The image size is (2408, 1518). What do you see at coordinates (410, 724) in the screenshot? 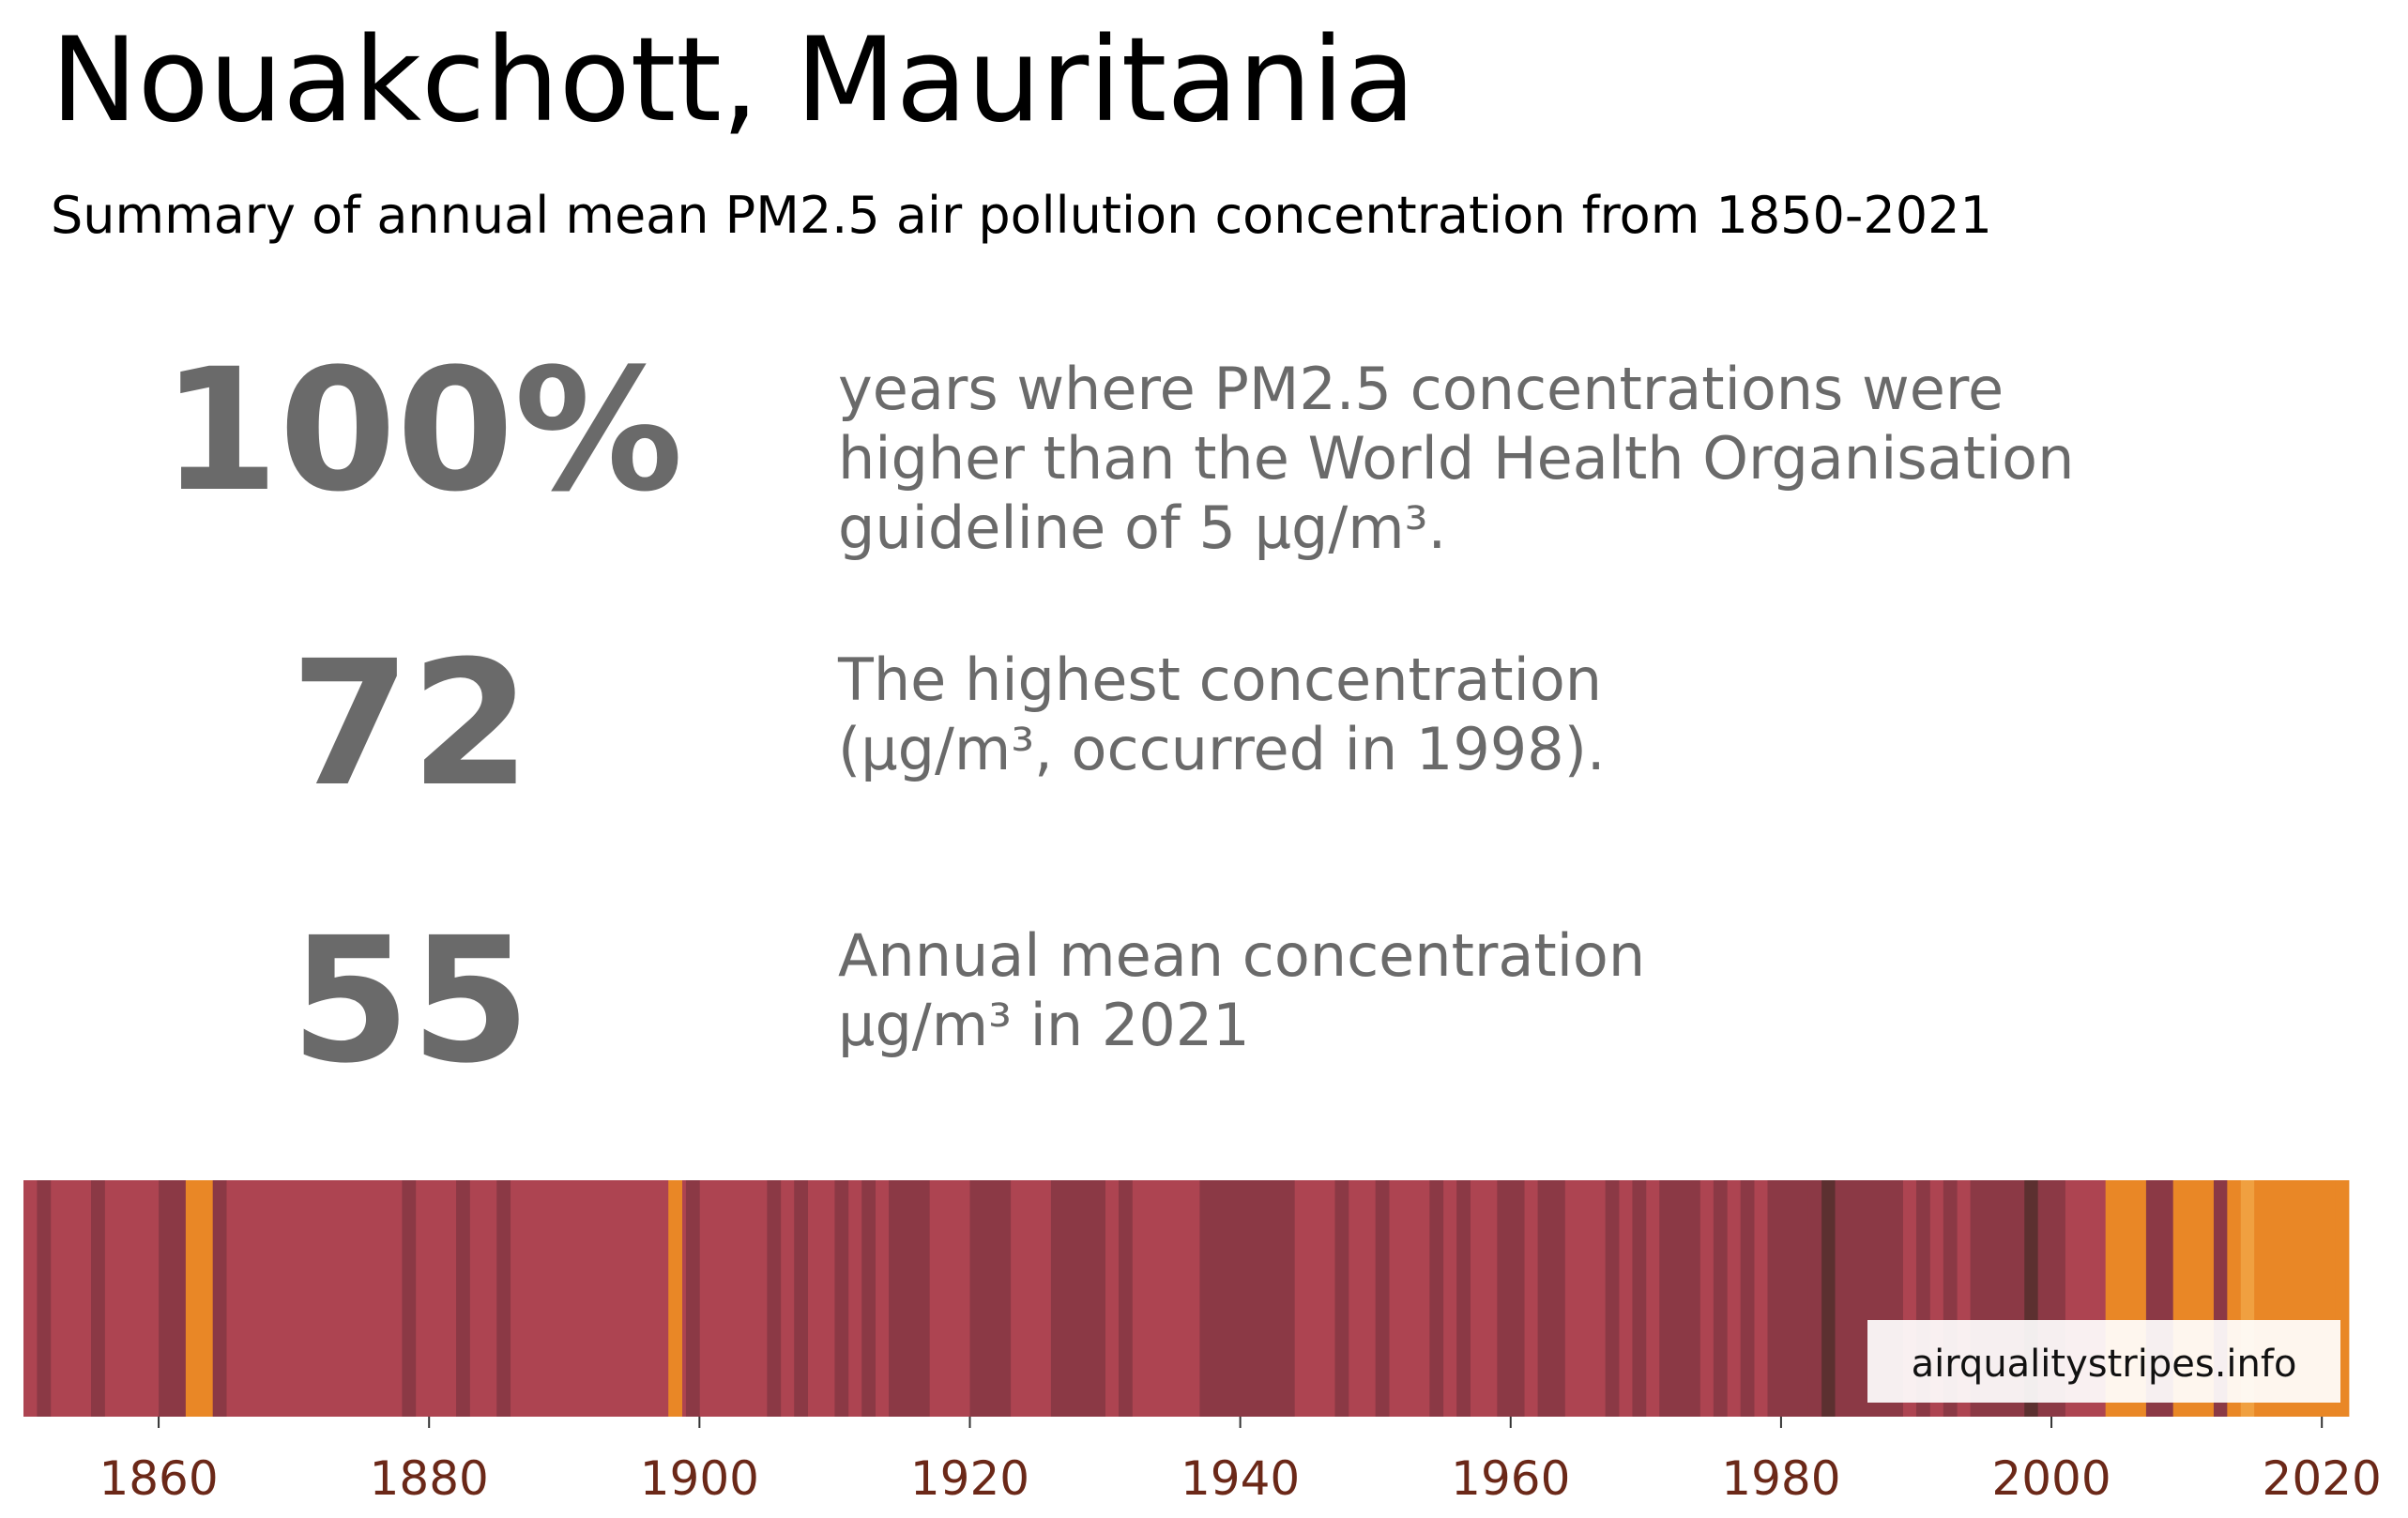
I see `stat-highest-value: 72` at bounding box center [410, 724].